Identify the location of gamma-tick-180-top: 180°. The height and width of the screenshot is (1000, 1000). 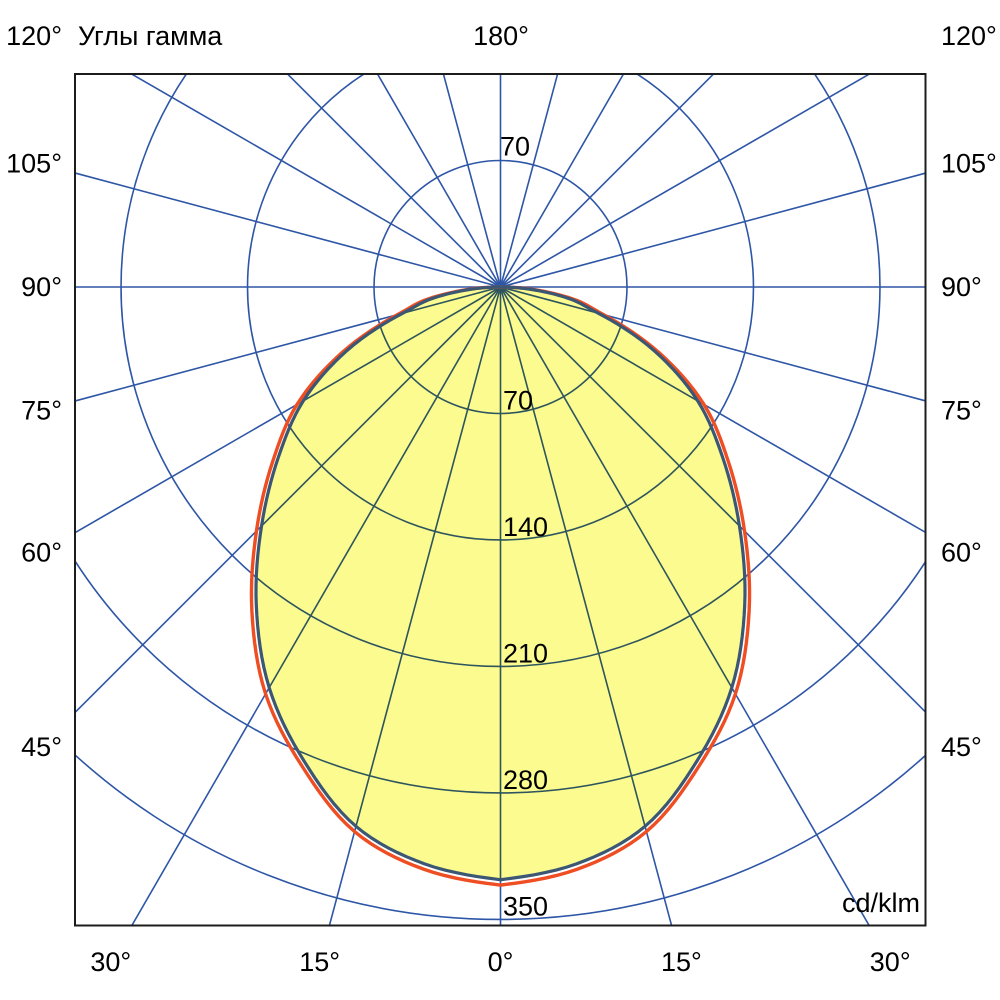
(501, 36).